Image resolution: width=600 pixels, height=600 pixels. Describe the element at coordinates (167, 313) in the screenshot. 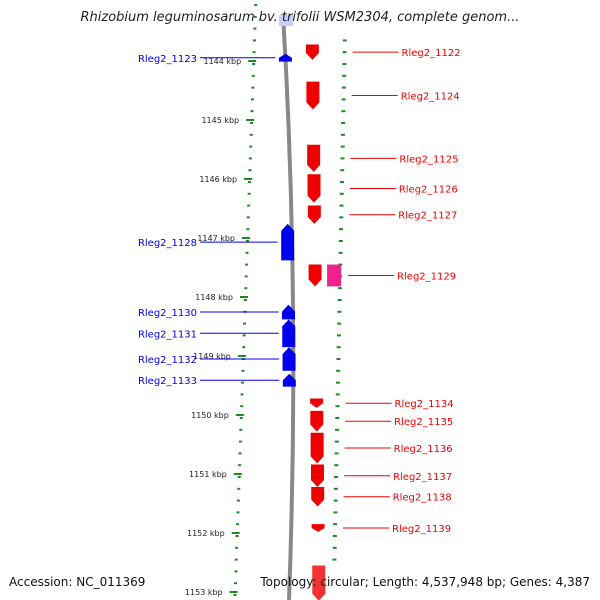

I see `gene-label: Rleg2_1130` at that location.